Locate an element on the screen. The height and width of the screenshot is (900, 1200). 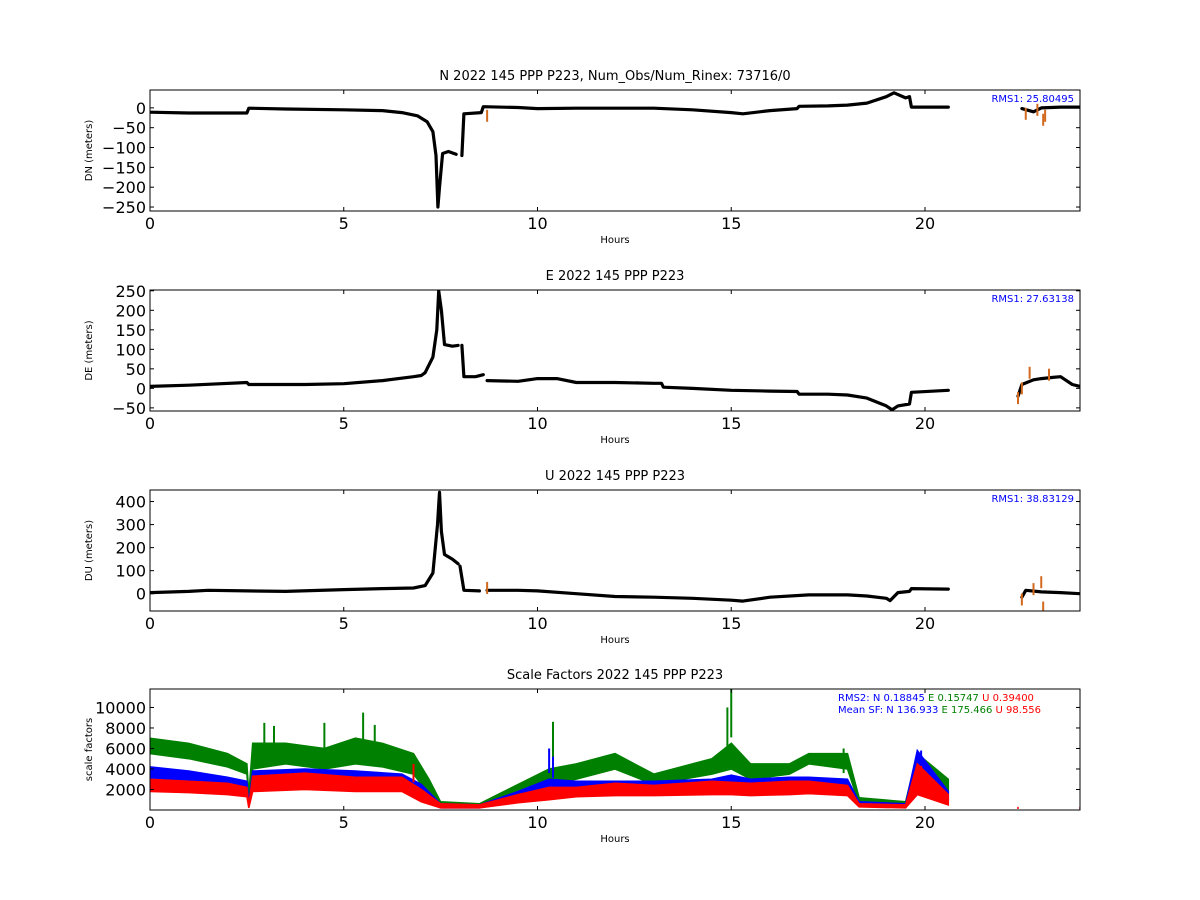
sf-annotation-part: E 0.15747 is located at coordinates (952, 698).